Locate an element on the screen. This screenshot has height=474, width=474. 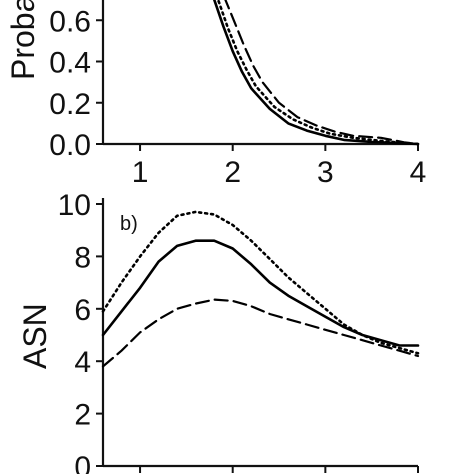
bottom-x-ticks is located at coordinates (279, 469).